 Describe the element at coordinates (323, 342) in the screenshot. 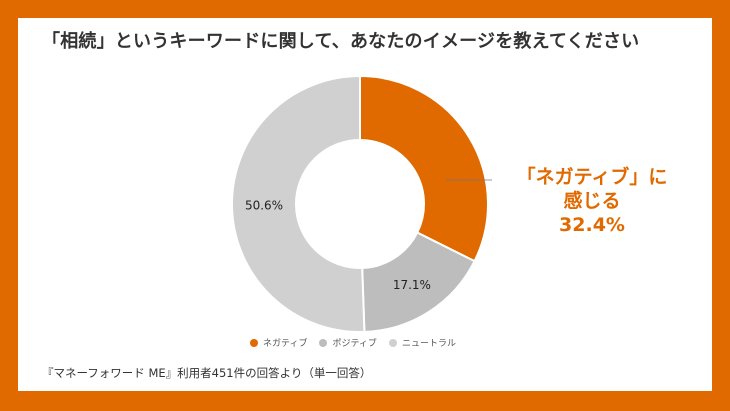

I see `legend-swatch-positive` at that location.